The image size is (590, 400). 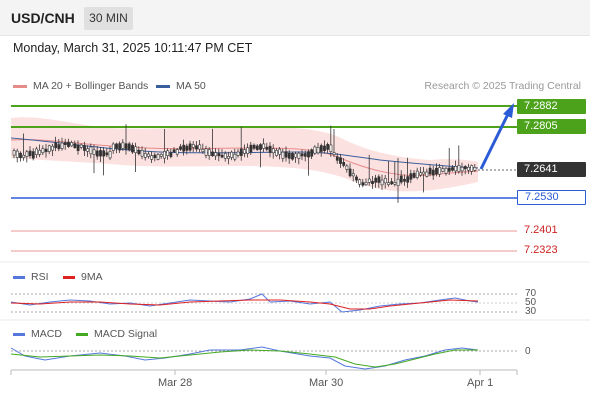 I want to click on rsi-level-30-label: 30, so click(x=531, y=311).